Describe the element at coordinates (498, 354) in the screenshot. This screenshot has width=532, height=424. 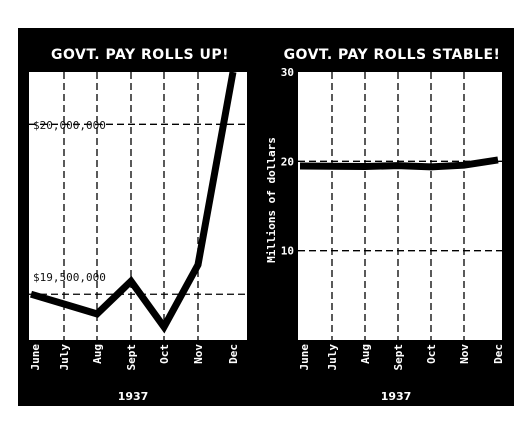
I see `right-x-tick-dec: Dec` at that location.